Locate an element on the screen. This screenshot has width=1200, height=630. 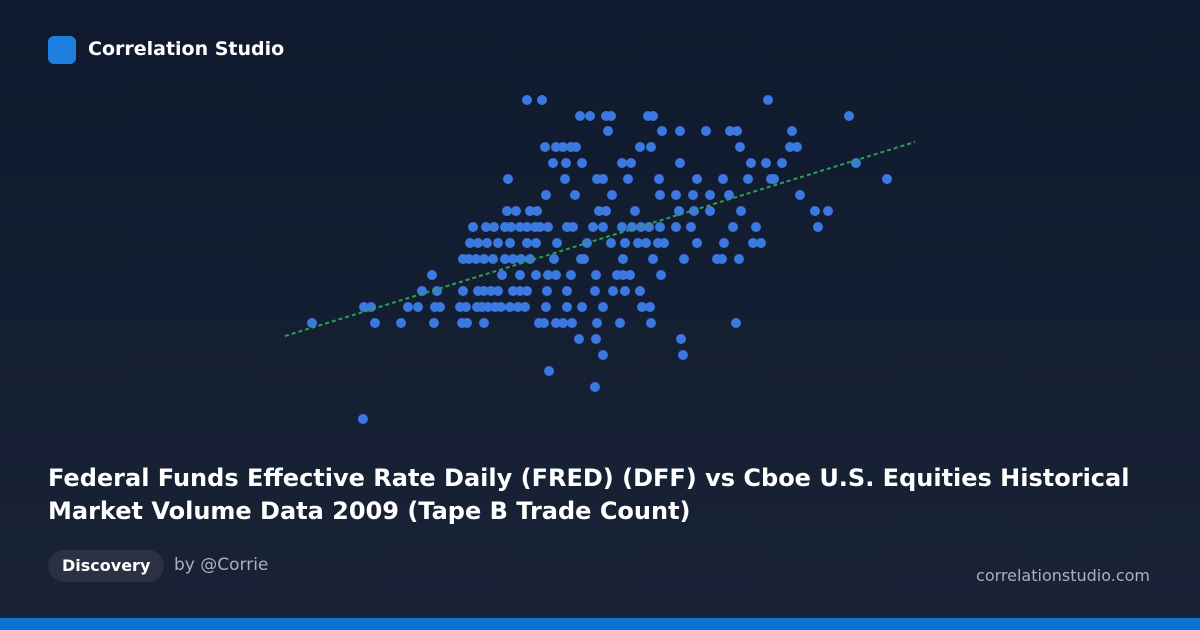
site-url: correlationstudio.com is located at coordinates (1063, 575).